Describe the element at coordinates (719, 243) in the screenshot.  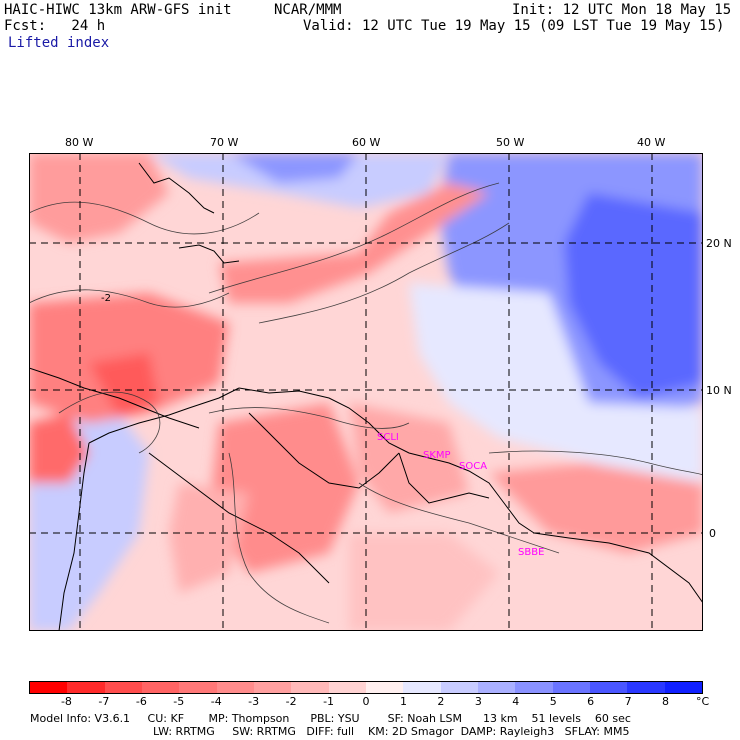
I see `lat-label-20n: 20 N` at that location.